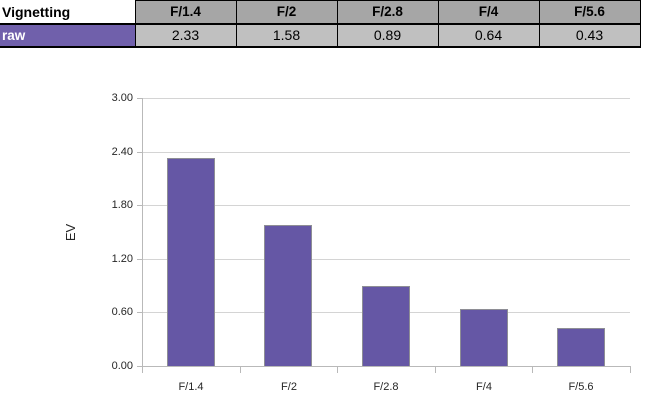 Image resolution: width=663 pixels, height=411 pixels. What do you see at coordinates (122, 98) in the screenshot?
I see `y-tick-label-3.00: 3.00` at bounding box center [122, 98].